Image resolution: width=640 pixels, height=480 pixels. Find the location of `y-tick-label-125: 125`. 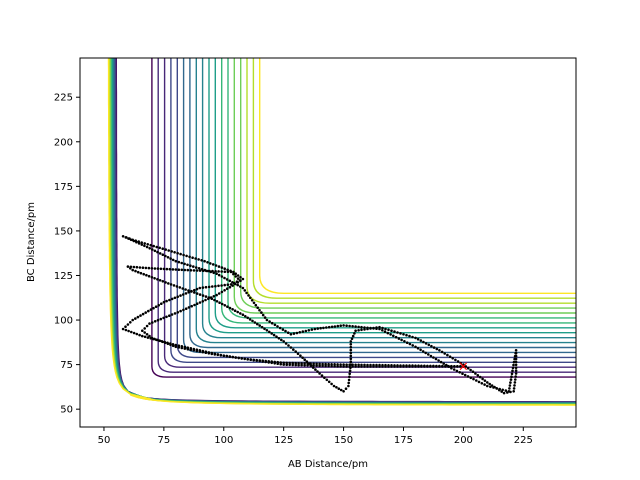

y-tick-label-125: 125 is located at coordinates (63, 276).